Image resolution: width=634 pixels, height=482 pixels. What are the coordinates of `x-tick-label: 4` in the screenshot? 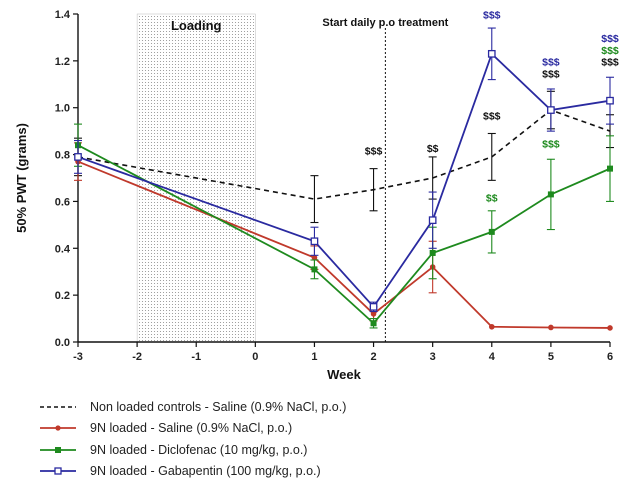 It's located at (492, 357).